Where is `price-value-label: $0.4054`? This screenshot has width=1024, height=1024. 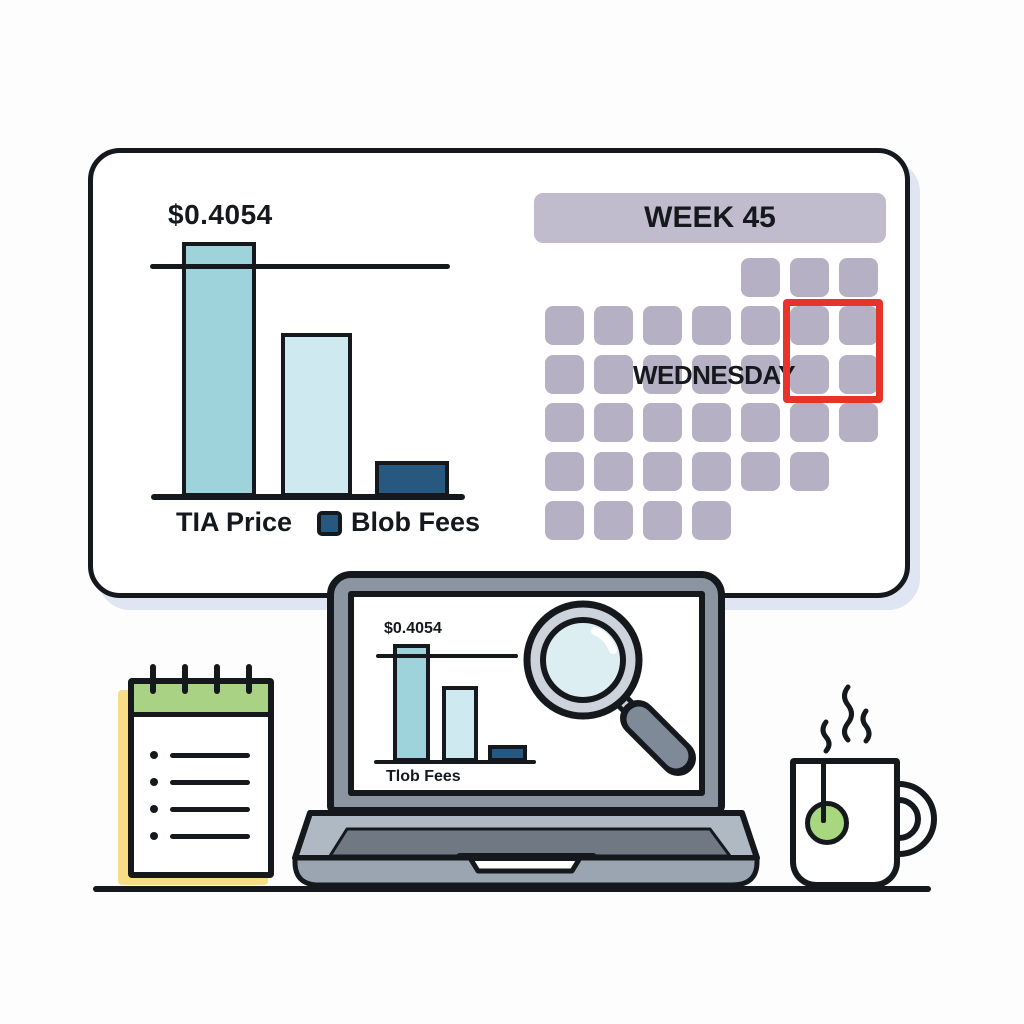 price-value-label: $0.4054 is located at coordinates (220, 214).